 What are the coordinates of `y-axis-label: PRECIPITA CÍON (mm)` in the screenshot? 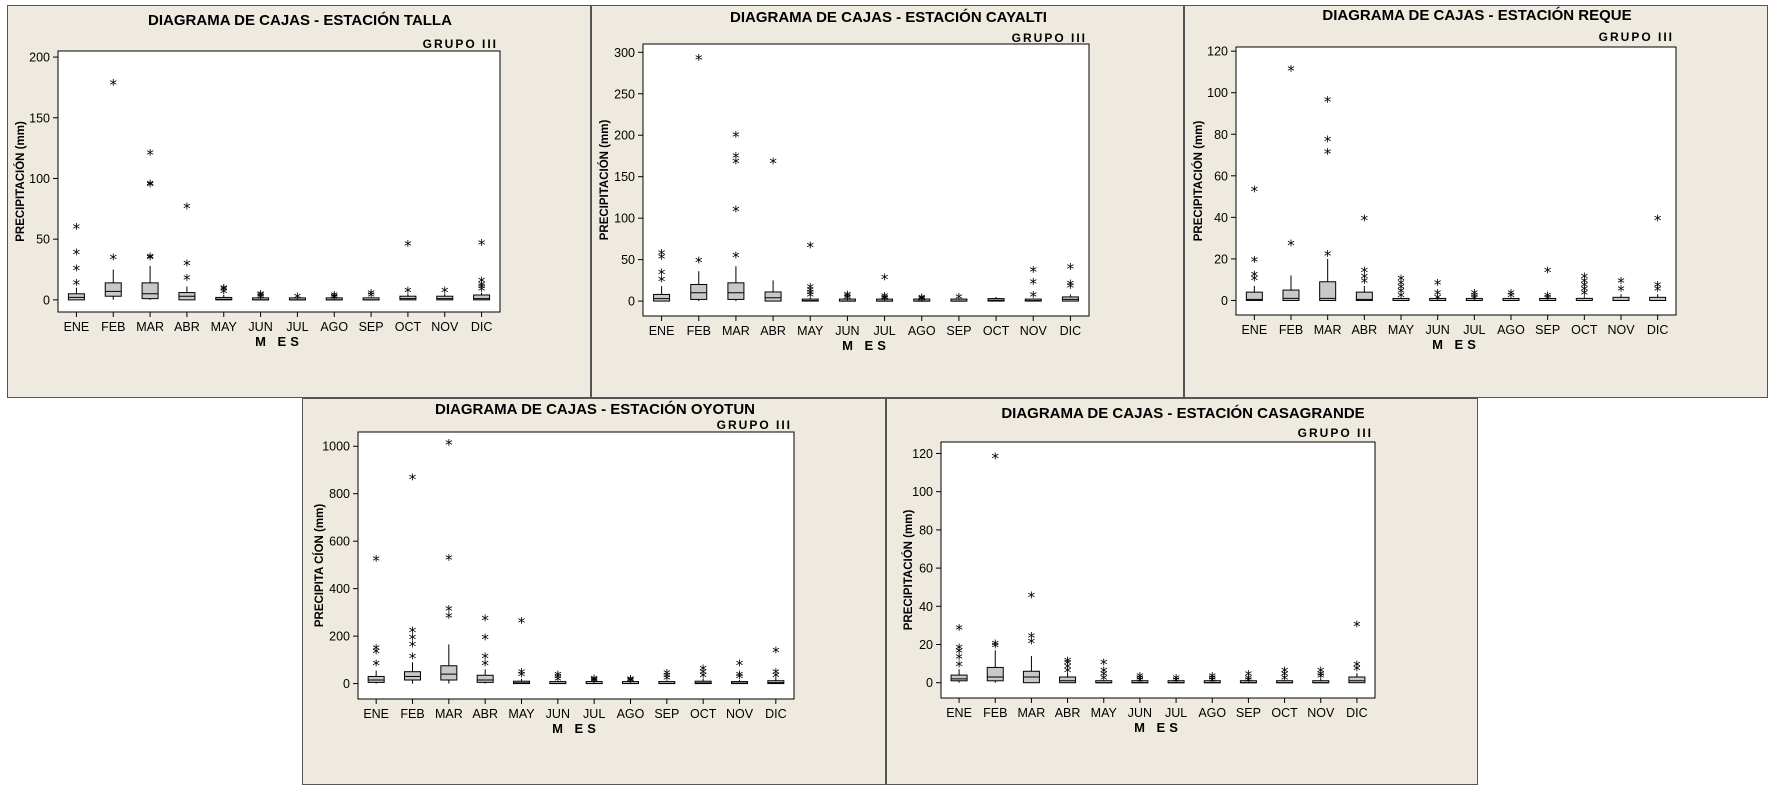 It's located at (319, 565).